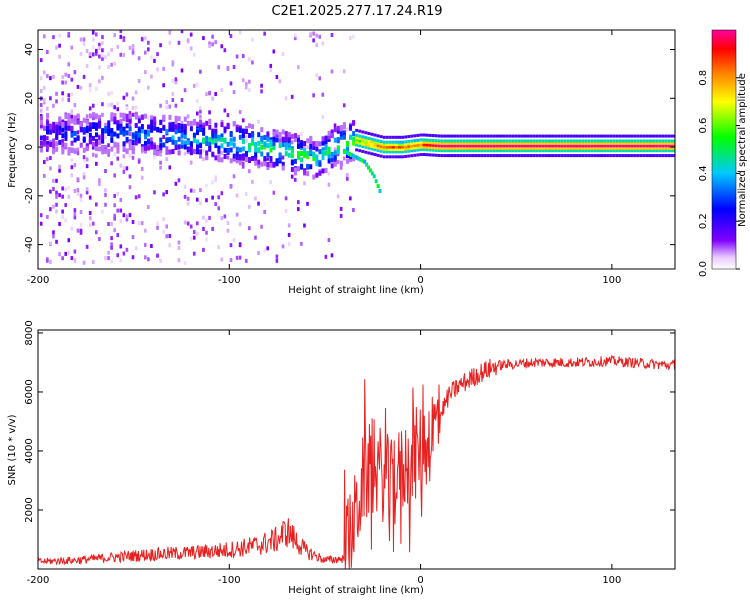 The height and width of the screenshot is (600, 750). Describe the element at coordinates (724, 149) in the screenshot. I see `colorbar-gradient` at that location.